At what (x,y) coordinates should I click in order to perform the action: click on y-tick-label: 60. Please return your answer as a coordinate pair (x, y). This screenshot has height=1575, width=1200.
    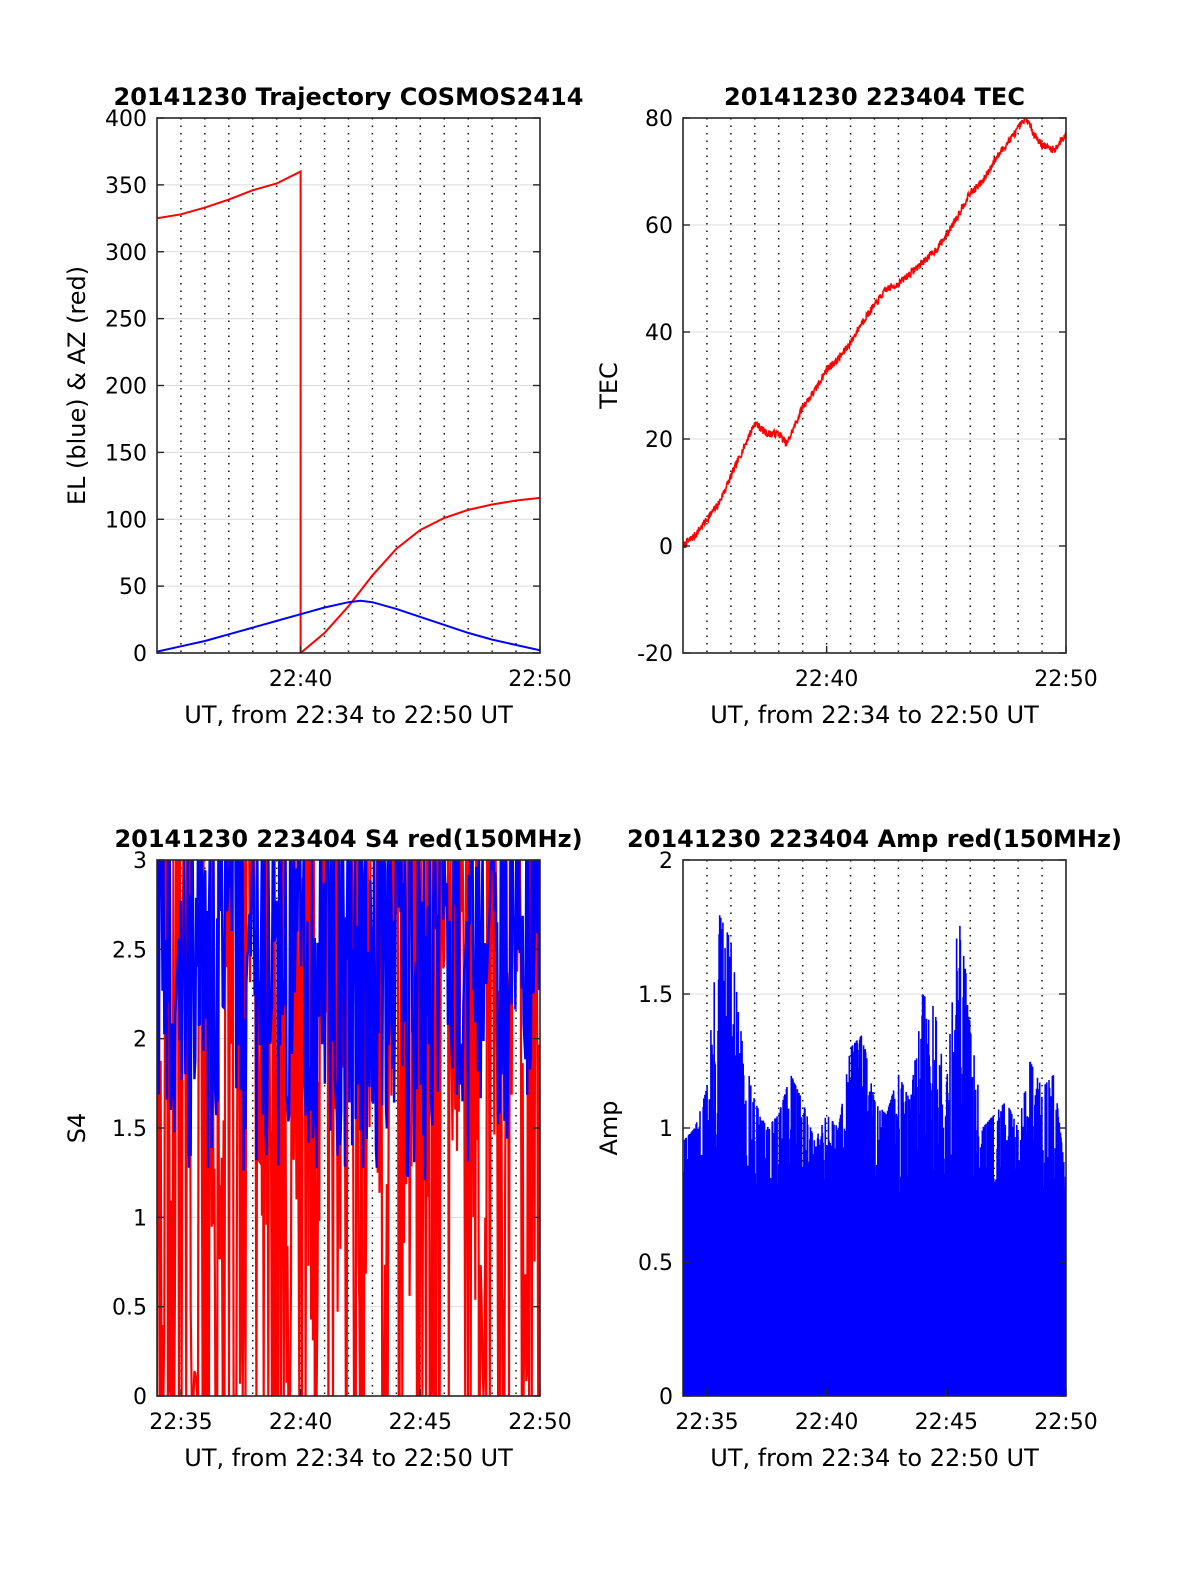
    Looking at the image, I should click on (659, 226).